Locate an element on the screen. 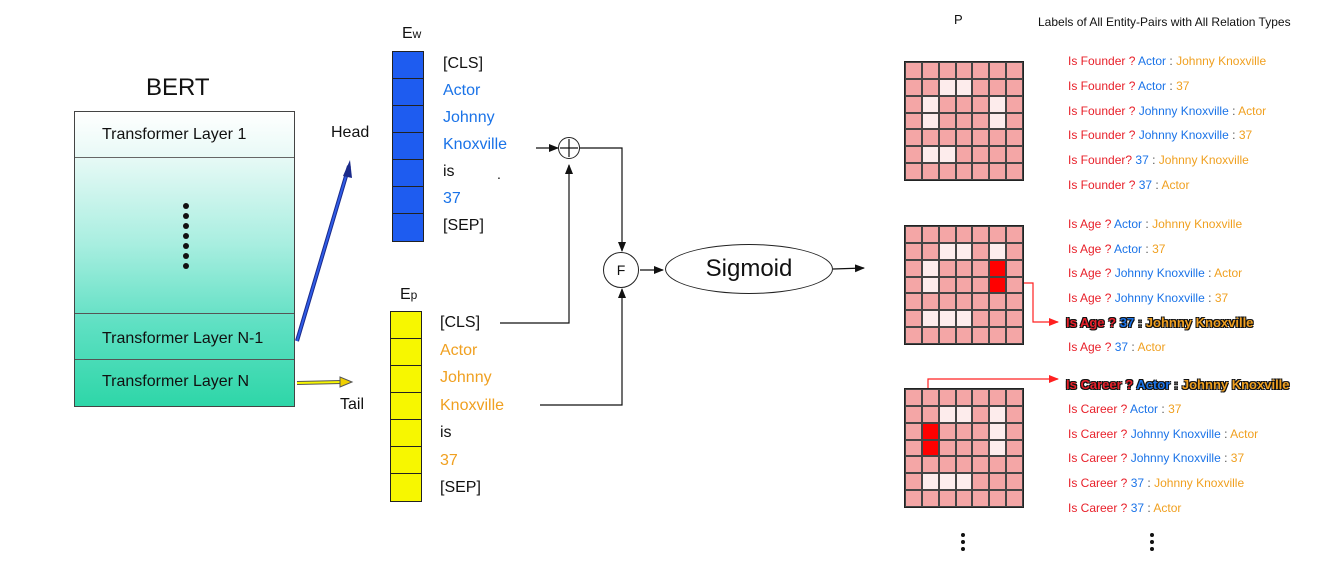  relation-label: Is Career ? Actor : 37 is located at coordinates (1124, 409).